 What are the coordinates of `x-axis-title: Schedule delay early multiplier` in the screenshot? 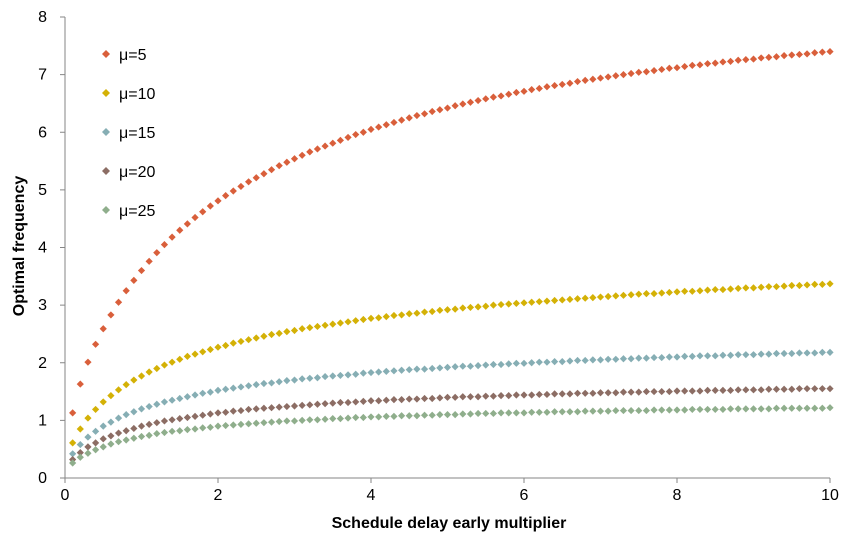 It's located at (449, 523).